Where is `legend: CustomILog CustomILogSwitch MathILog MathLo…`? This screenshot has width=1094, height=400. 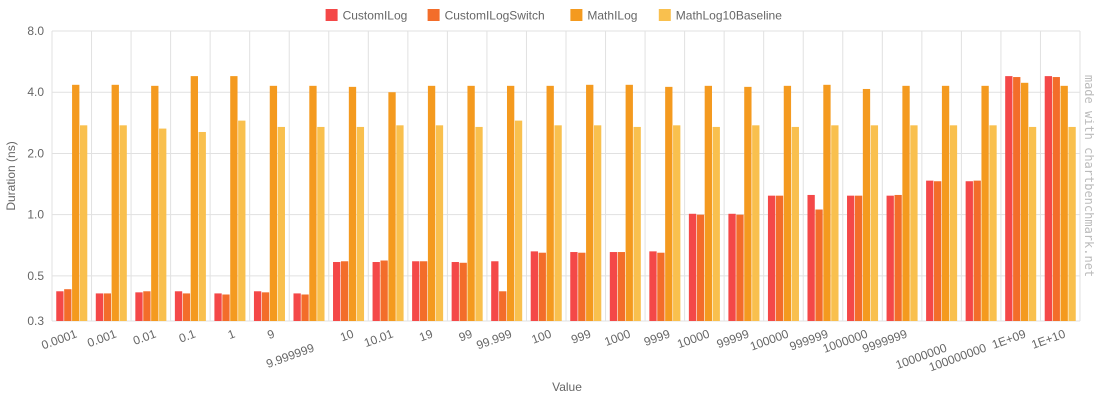 legend: CustomILog CustomILogSwitch MathILog MathLo… is located at coordinates (554, 16).